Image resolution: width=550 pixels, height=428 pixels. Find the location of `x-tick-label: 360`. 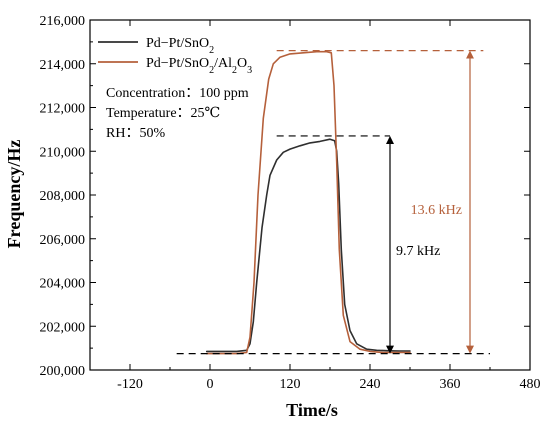

x-tick-label: 360 is located at coordinates (450, 384).